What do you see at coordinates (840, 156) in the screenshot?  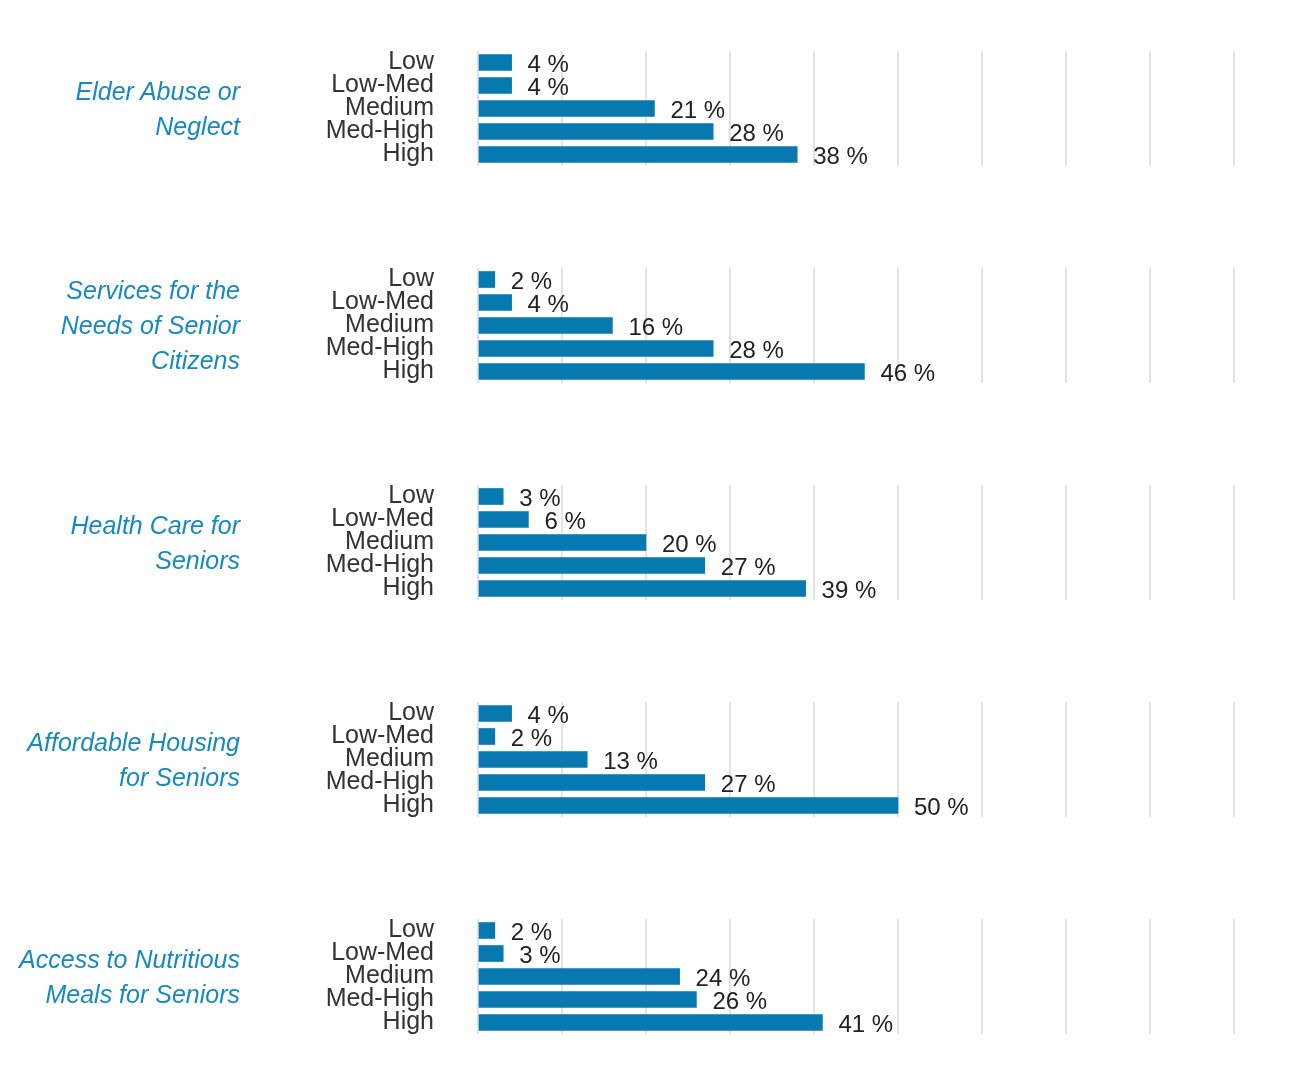 I see `data-label: 38 %` at bounding box center [840, 156].